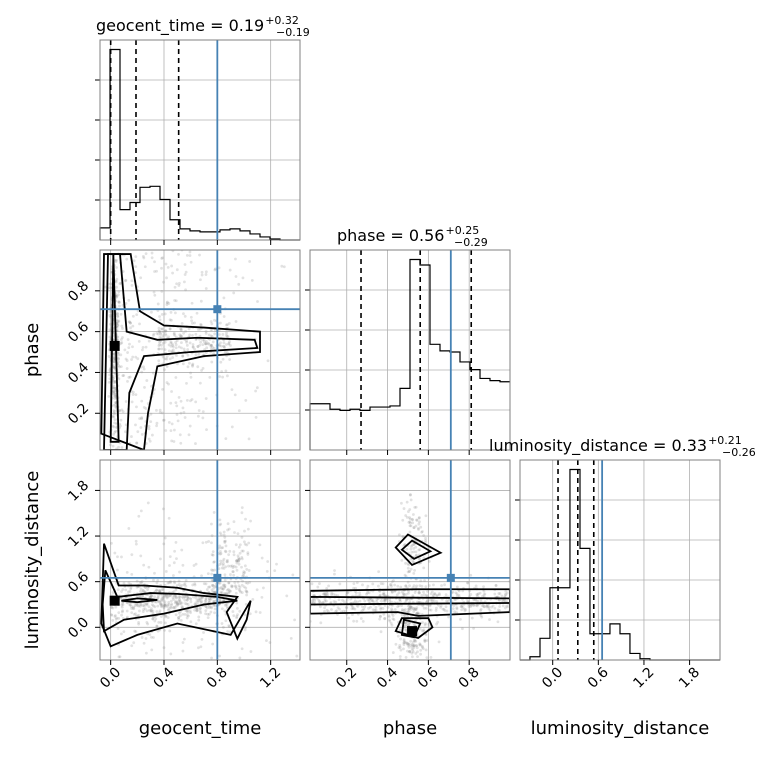 Image resolution: width=760 pixels, height=760 pixels. What do you see at coordinates (620, 560) in the screenshot?
I see `histogram-frame-luminosity_distance` at bounding box center [620, 560].